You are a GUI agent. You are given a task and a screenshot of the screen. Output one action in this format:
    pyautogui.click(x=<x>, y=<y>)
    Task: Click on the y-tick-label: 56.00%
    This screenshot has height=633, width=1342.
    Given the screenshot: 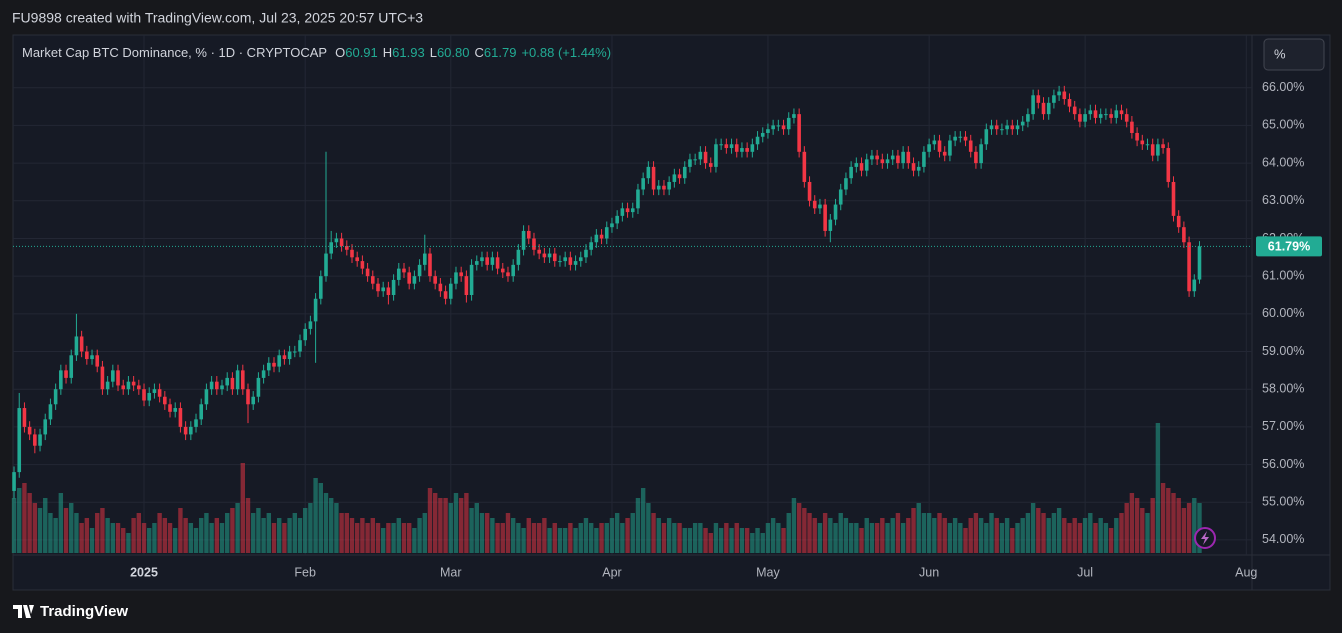 What is the action you would take?
    pyautogui.click(x=1283, y=464)
    